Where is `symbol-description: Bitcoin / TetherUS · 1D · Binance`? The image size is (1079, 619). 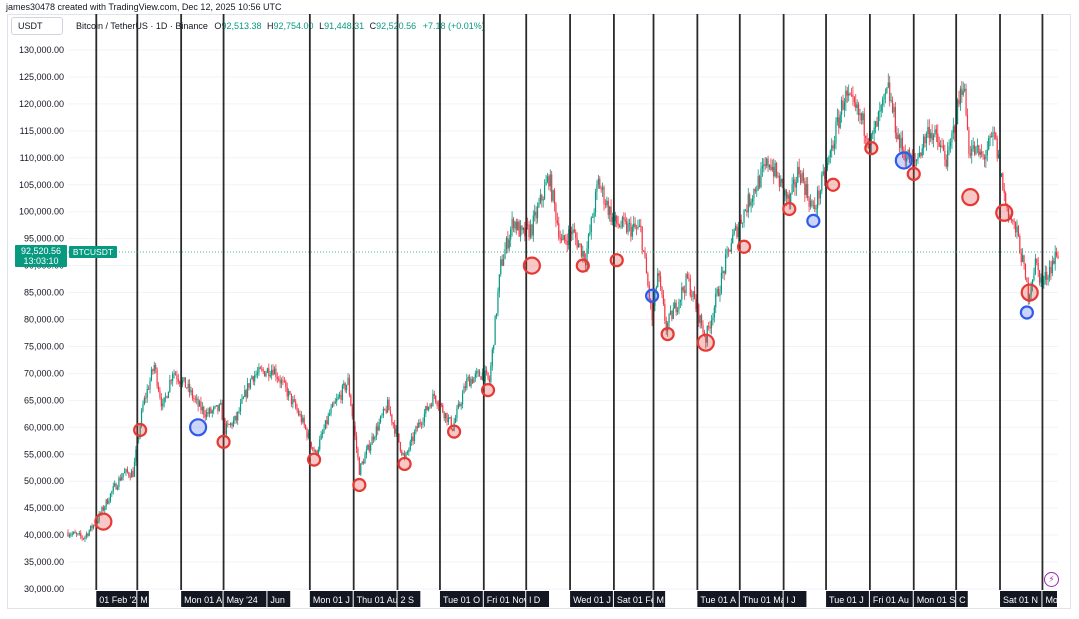
symbol-description: Bitcoin / TetherUS · 1D · Binance is located at coordinates (142, 26).